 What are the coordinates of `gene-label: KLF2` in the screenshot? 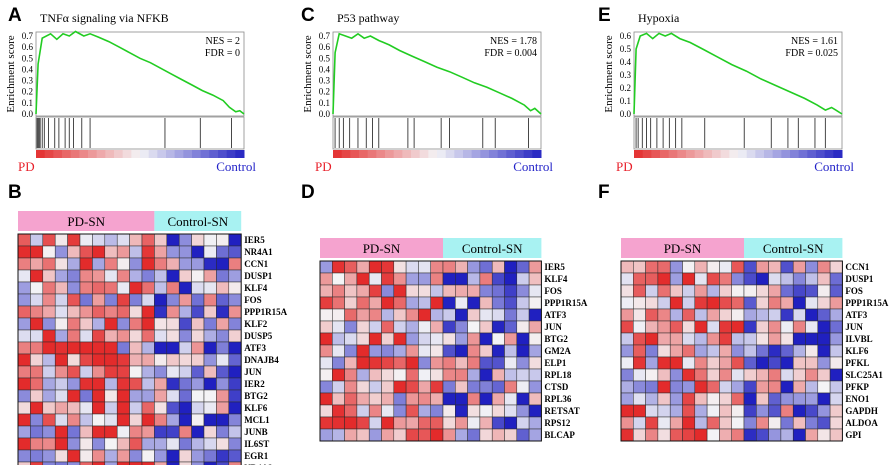 It's located at (256, 324).